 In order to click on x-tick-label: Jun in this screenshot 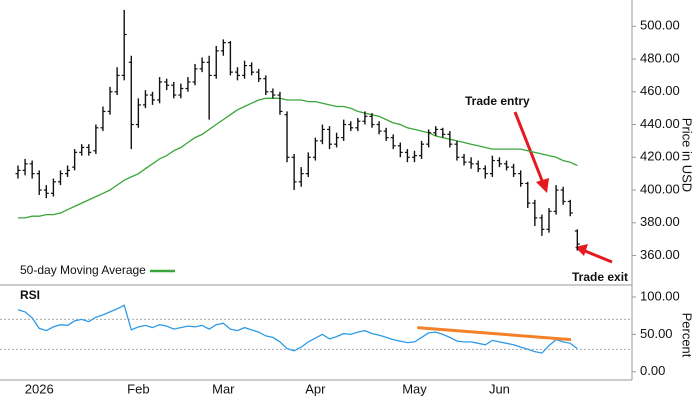, I will do `click(499, 388)`.